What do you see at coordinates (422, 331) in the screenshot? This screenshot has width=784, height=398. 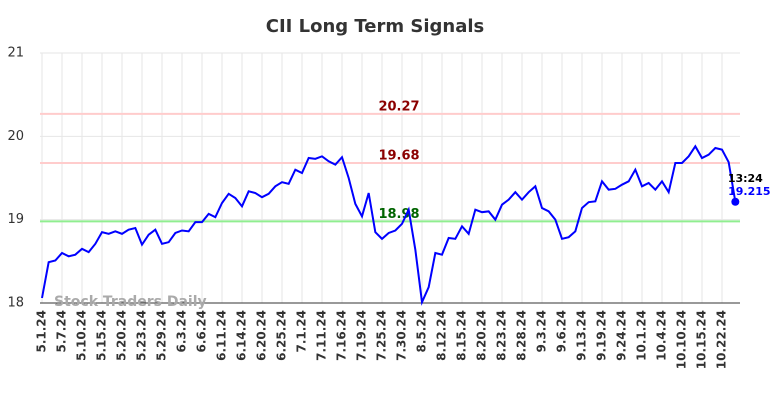 I see `x-tick-label: 8.5.24` at bounding box center [422, 331].